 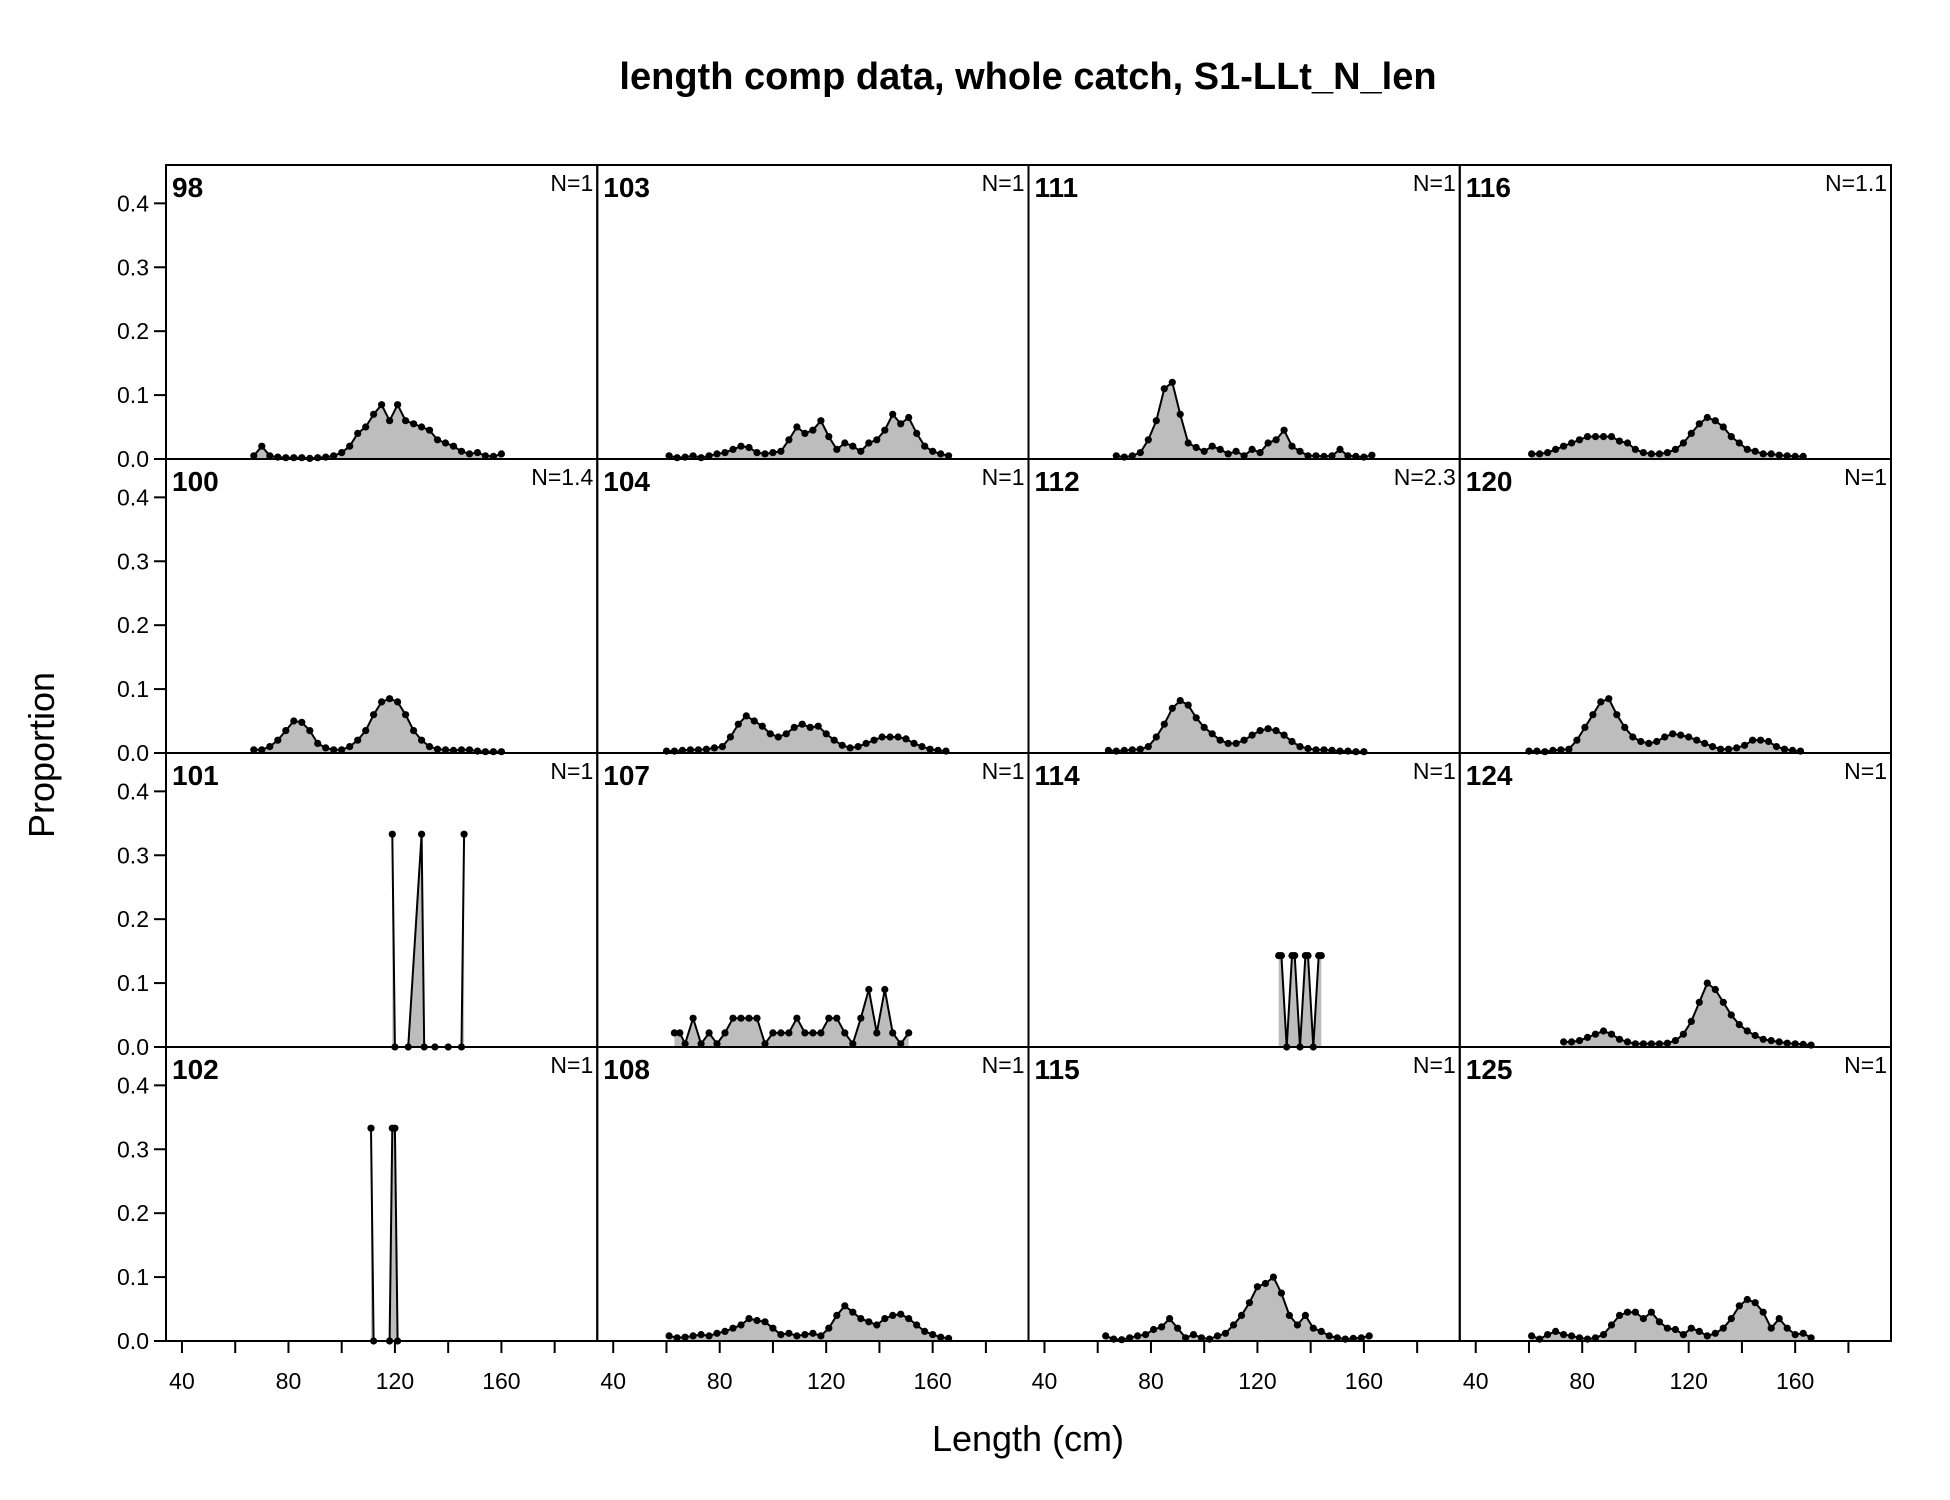 I want to click on panel-frame, so click(x=1675, y=1194).